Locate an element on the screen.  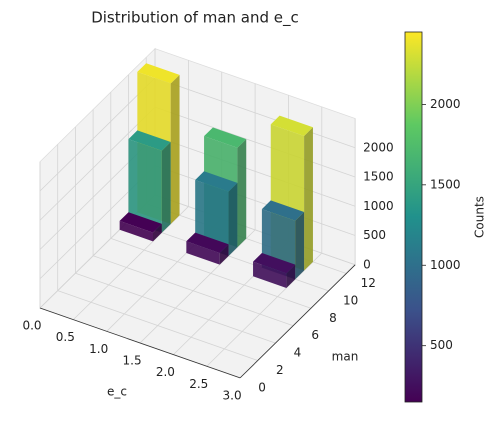
x-axis is located at coordinates (140, 343).